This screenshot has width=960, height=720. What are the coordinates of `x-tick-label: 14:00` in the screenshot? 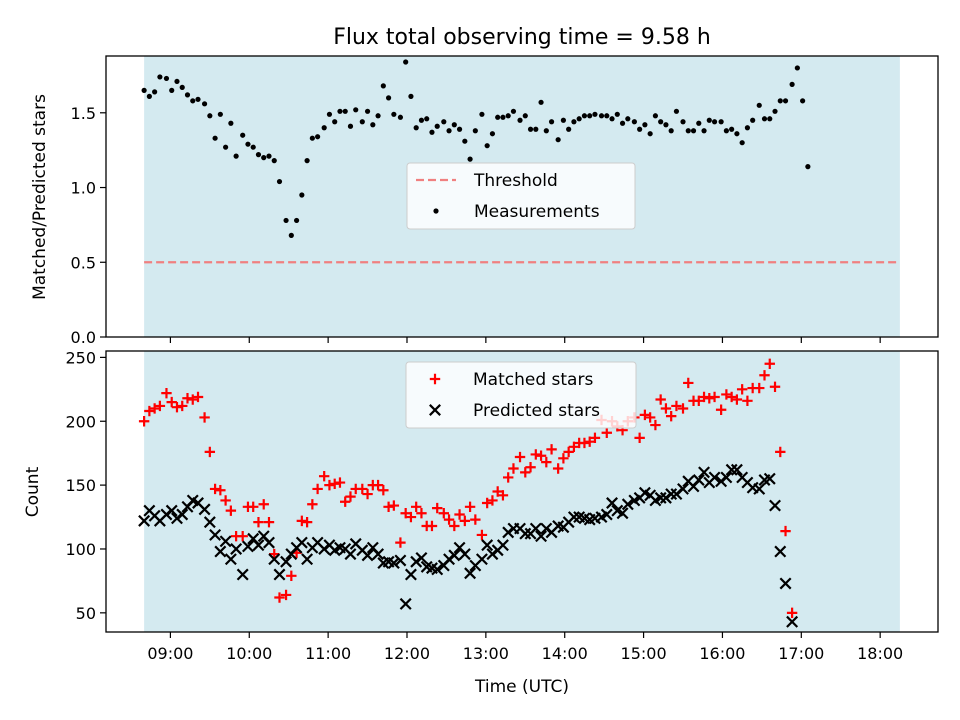 It's located at (565, 653).